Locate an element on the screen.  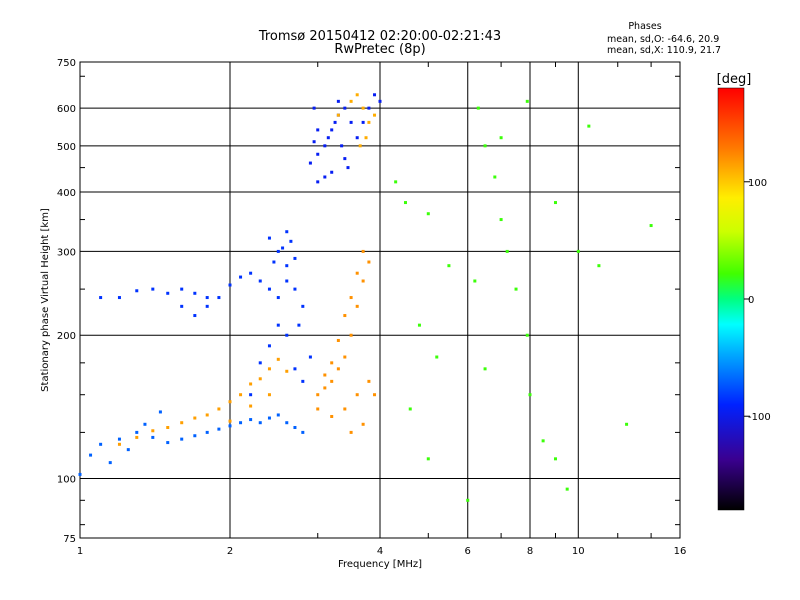
y-tick-label: 100 is located at coordinates (66, 480).